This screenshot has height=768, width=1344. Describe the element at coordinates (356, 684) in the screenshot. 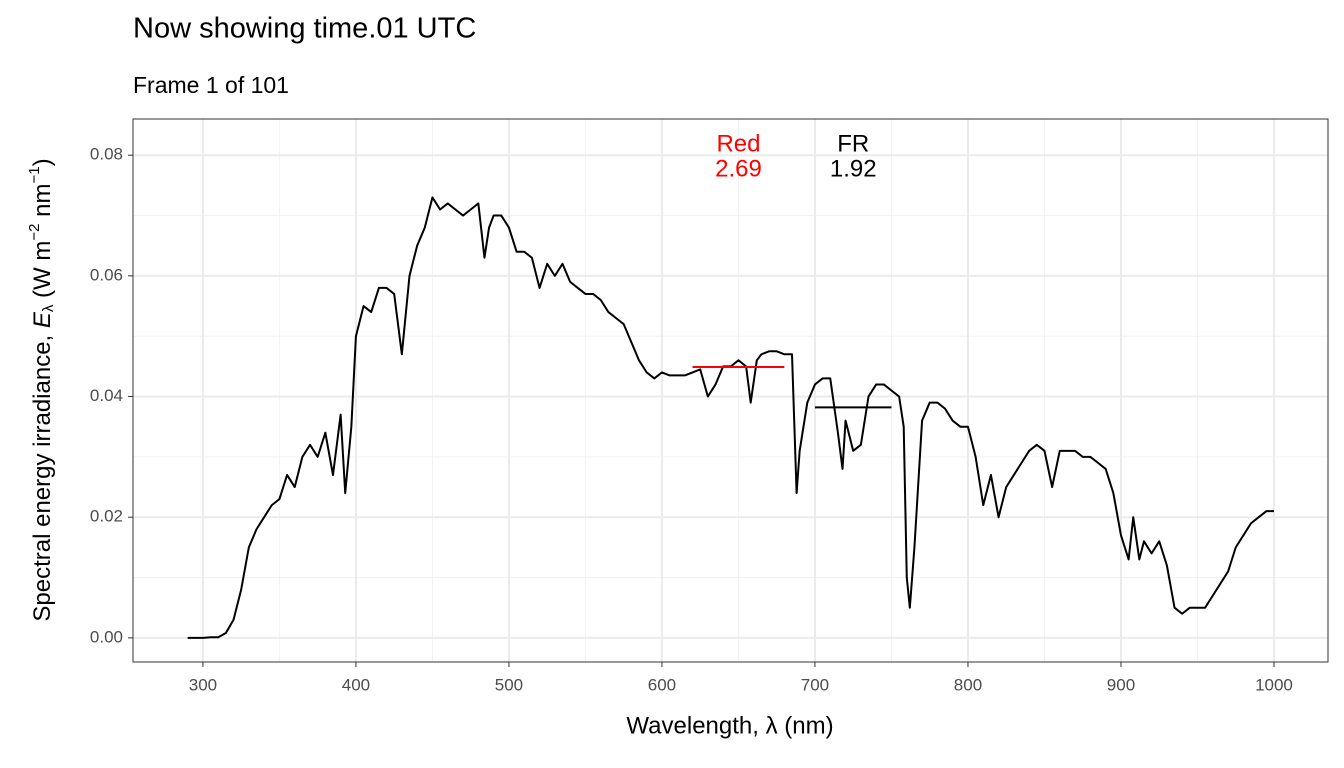

I see `x-tick-label: 400` at that location.